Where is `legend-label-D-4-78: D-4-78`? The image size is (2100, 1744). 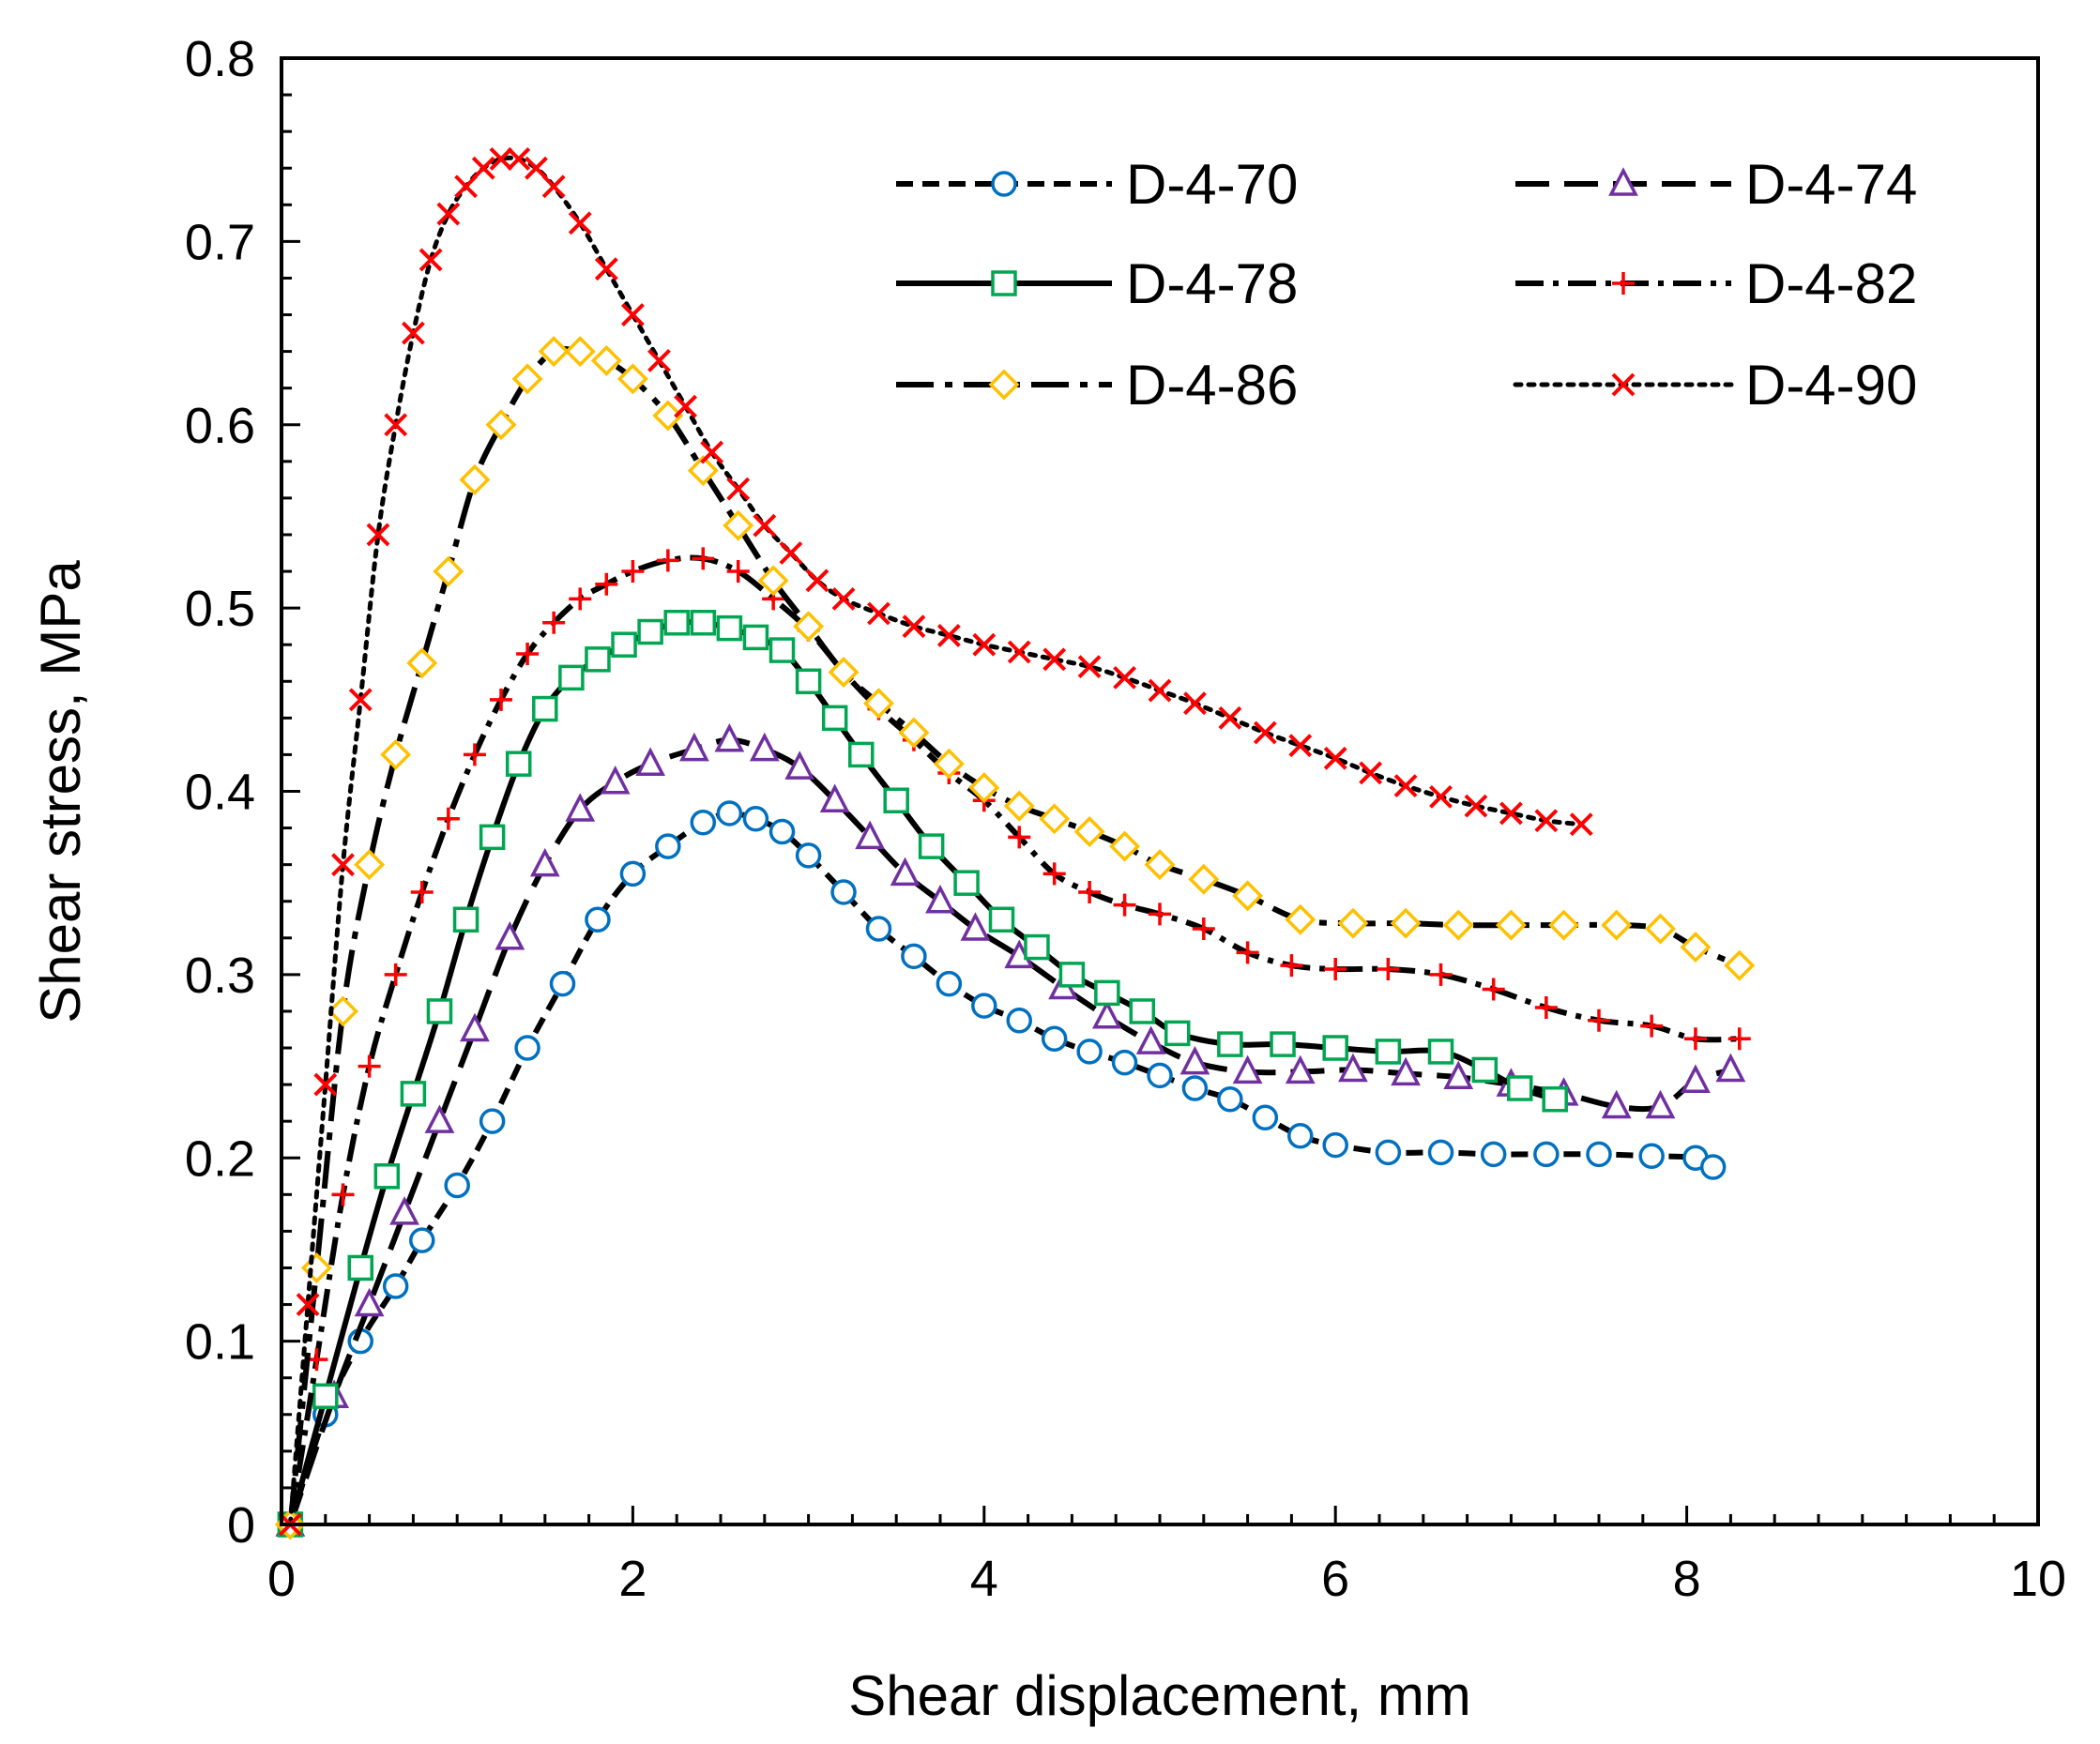
legend-label-D-4-78: D-4-78 is located at coordinates (1212, 283).